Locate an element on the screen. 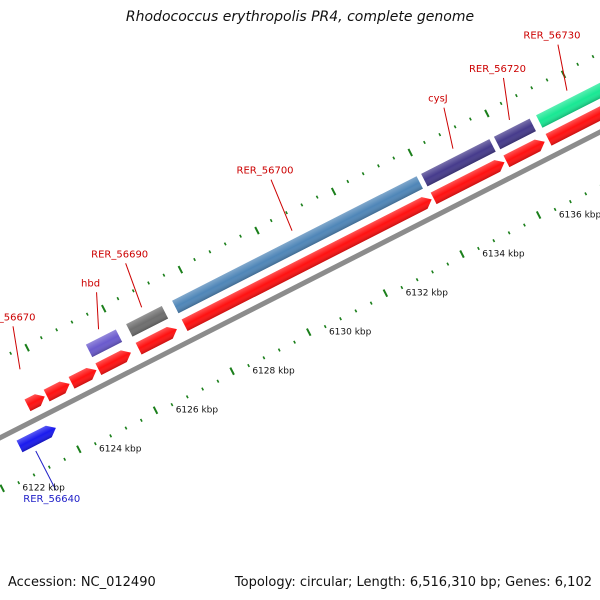 This screenshot has width=600, height=600. reverse-gene-shade is located at coordinates (36, 439).